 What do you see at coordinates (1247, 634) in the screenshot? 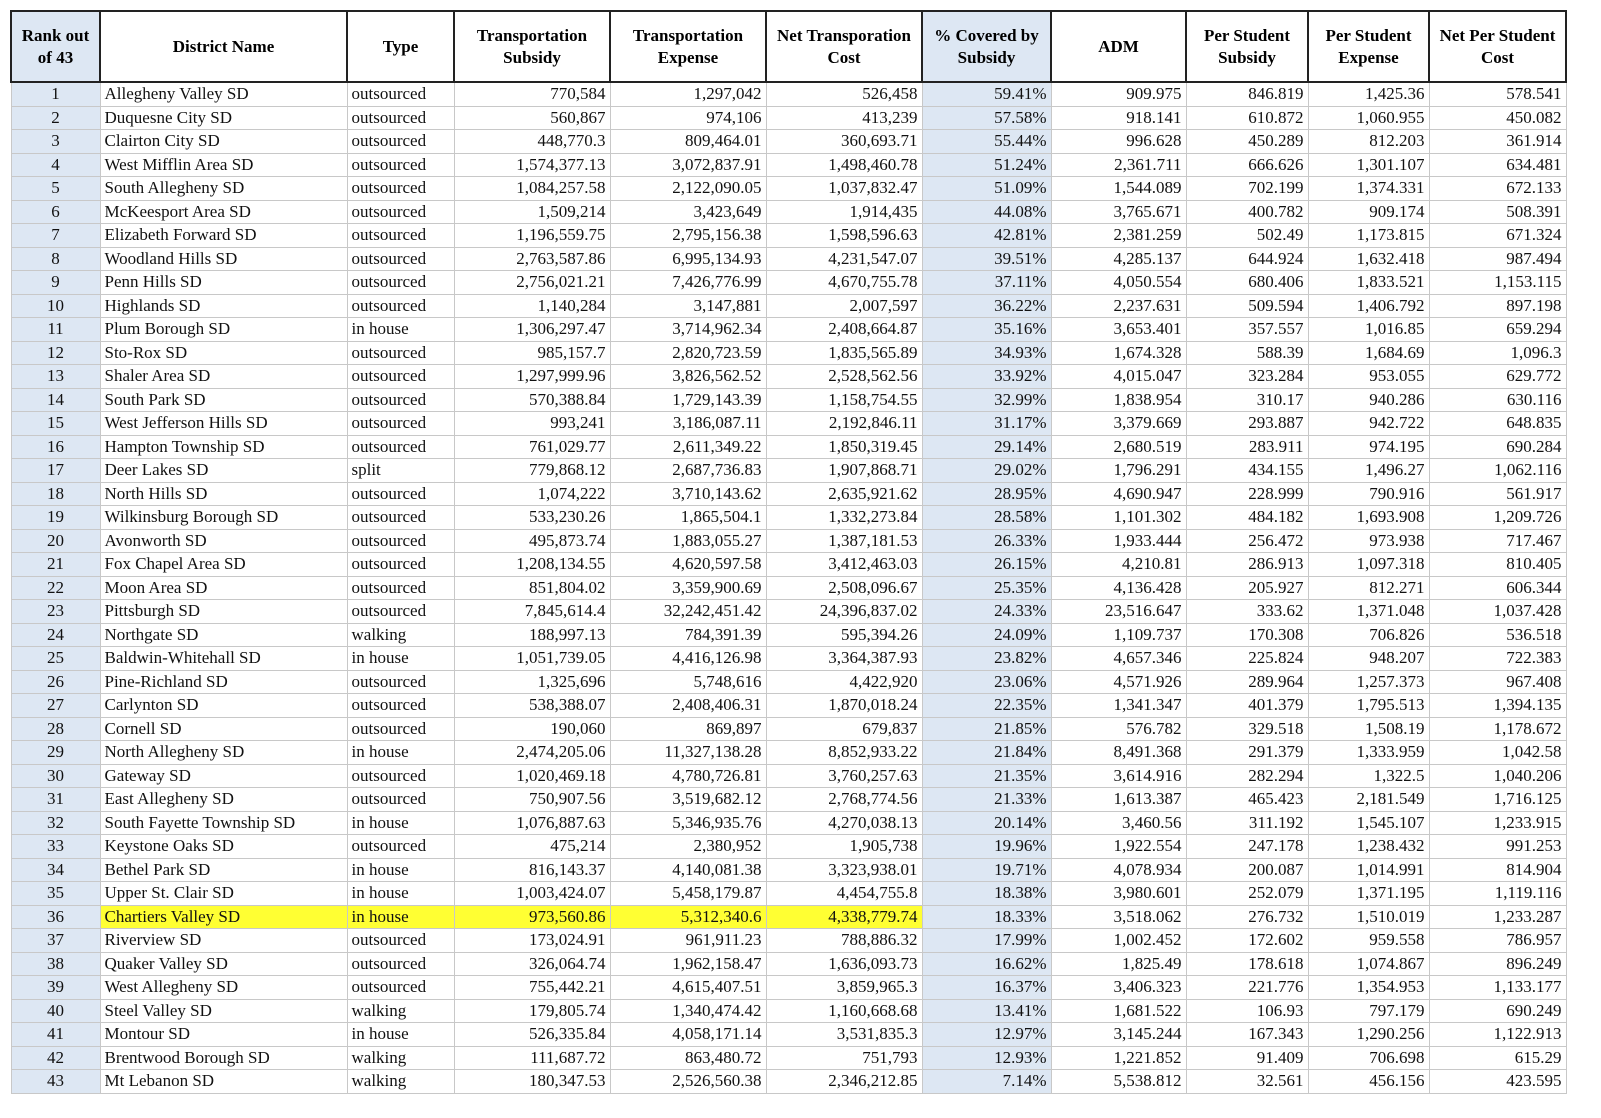
I see `table-cell: 170.308` at bounding box center [1247, 634].